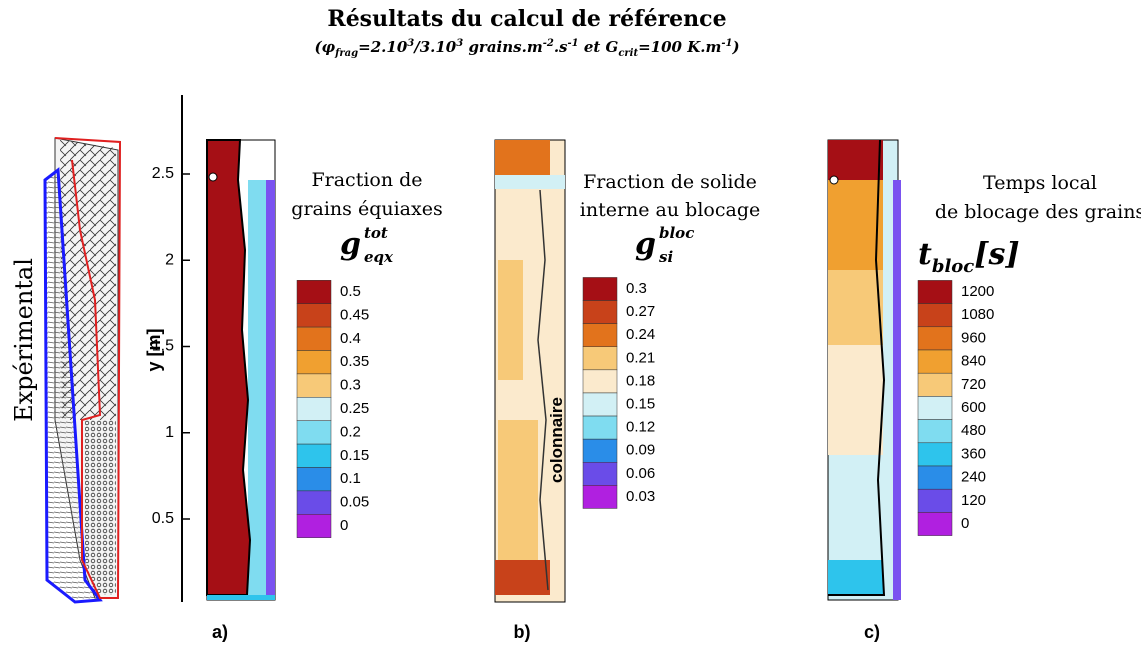 This screenshot has height=648, width=1141. Describe the element at coordinates (526, 19) in the screenshot. I see `title: Résultats du calcul de référence` at that location.